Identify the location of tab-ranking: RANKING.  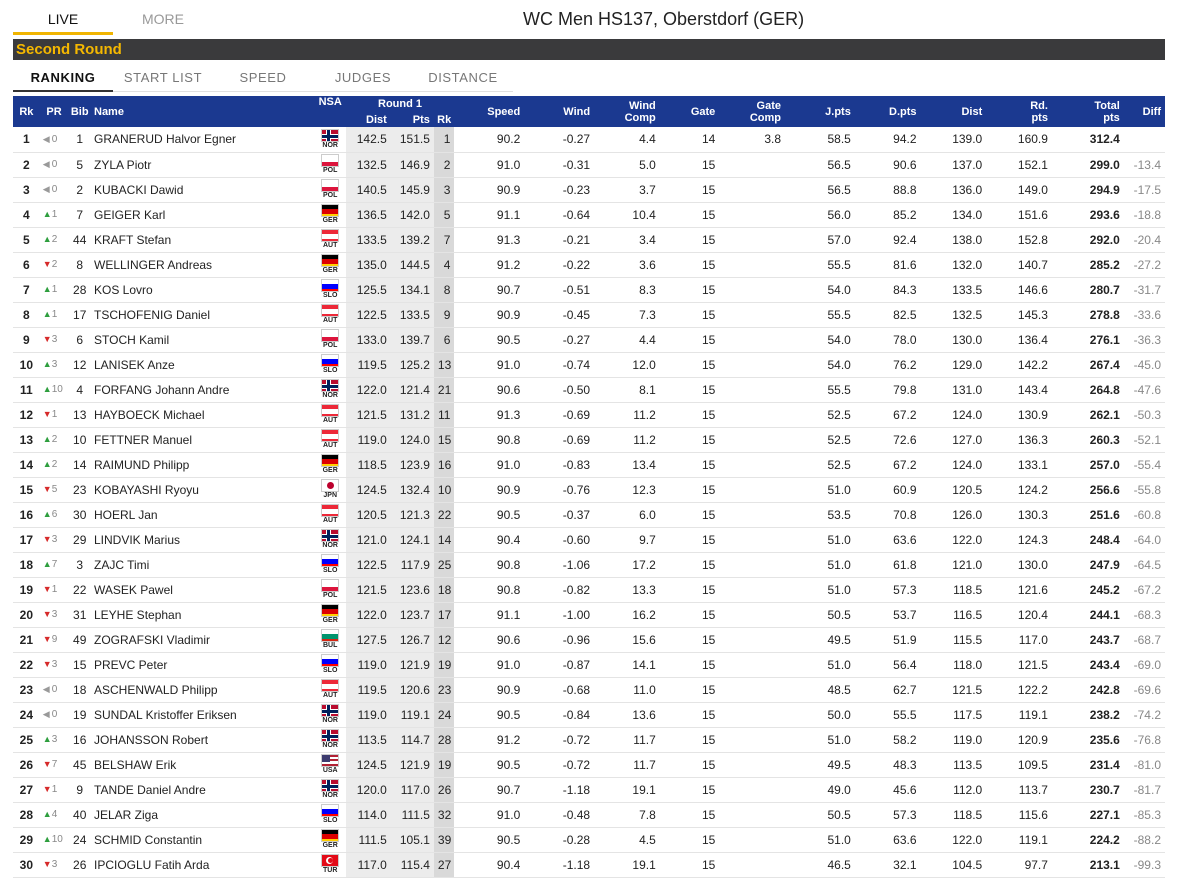
(63, 79).